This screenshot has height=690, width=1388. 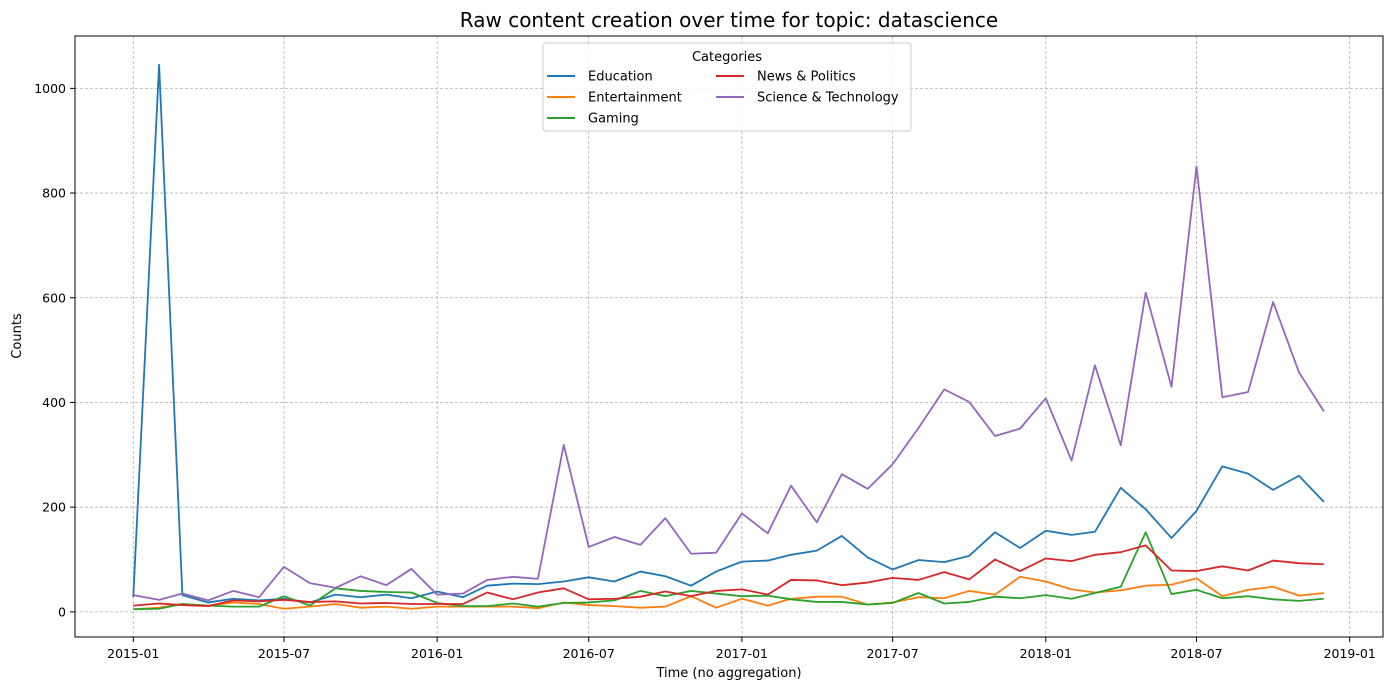 I want to click on y-tick-label: 0, so click(x=62, y=611).